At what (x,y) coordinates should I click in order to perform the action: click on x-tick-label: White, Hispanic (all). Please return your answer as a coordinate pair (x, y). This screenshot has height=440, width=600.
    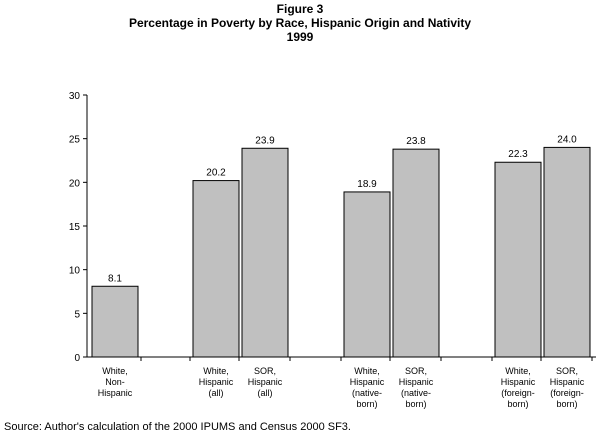
    Looking at the image, I should click on (216, 382).